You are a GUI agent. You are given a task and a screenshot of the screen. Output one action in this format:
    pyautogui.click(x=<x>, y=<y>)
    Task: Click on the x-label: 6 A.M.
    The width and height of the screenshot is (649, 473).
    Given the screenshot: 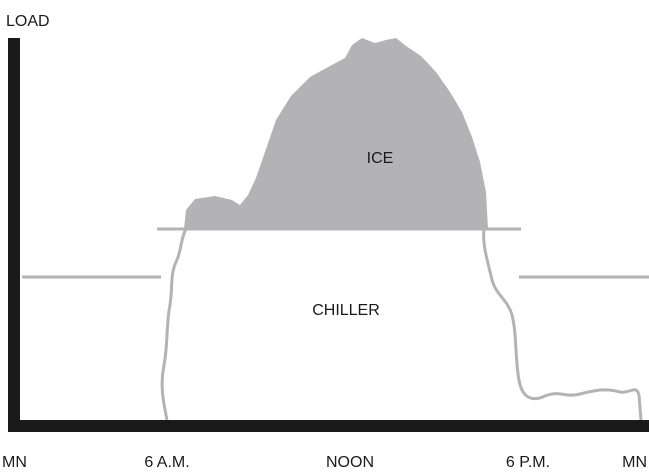 What is the action you would take?
    pyautogui.click(x=166, y=462)
    